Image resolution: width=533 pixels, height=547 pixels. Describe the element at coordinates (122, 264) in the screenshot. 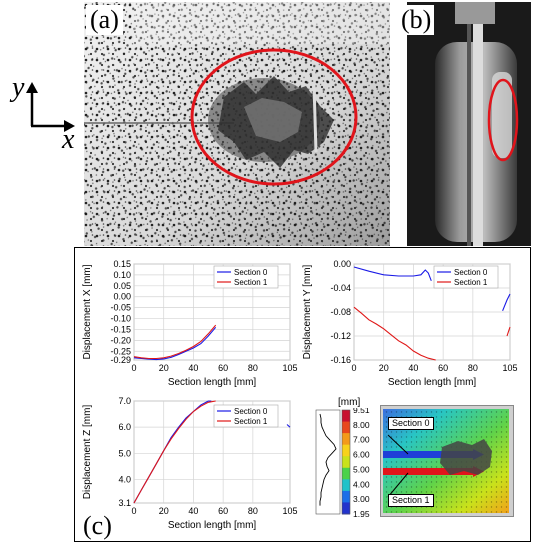

I see `y-tick-label: 0.15` at that location.